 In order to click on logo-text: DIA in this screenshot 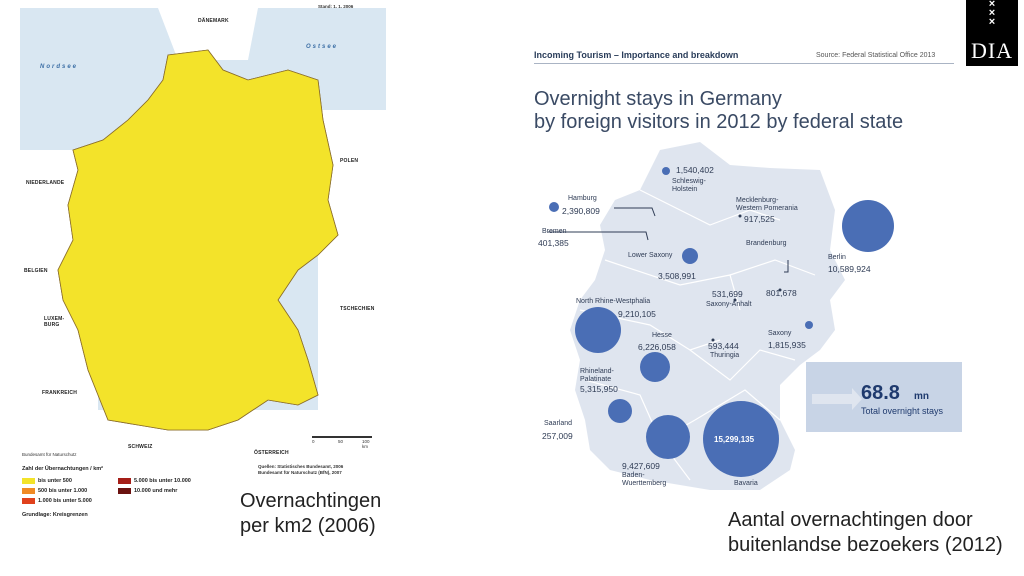, I will do `click(992, 50)`.